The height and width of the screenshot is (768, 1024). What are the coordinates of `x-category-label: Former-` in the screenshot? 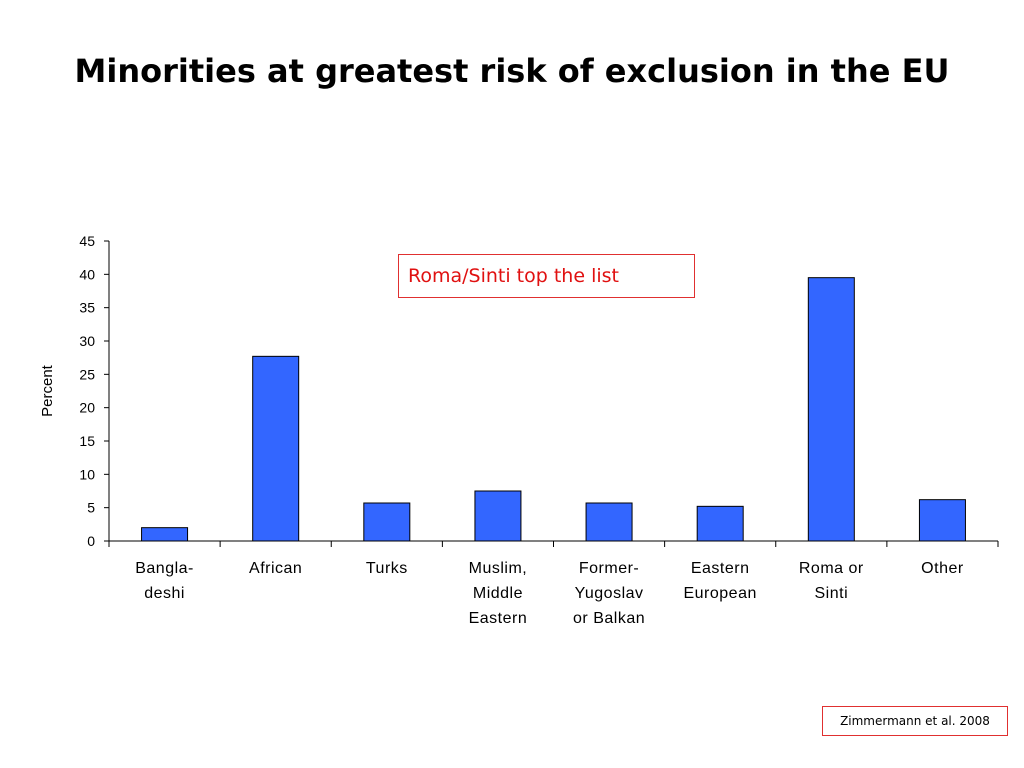 It's located at (609, 568).